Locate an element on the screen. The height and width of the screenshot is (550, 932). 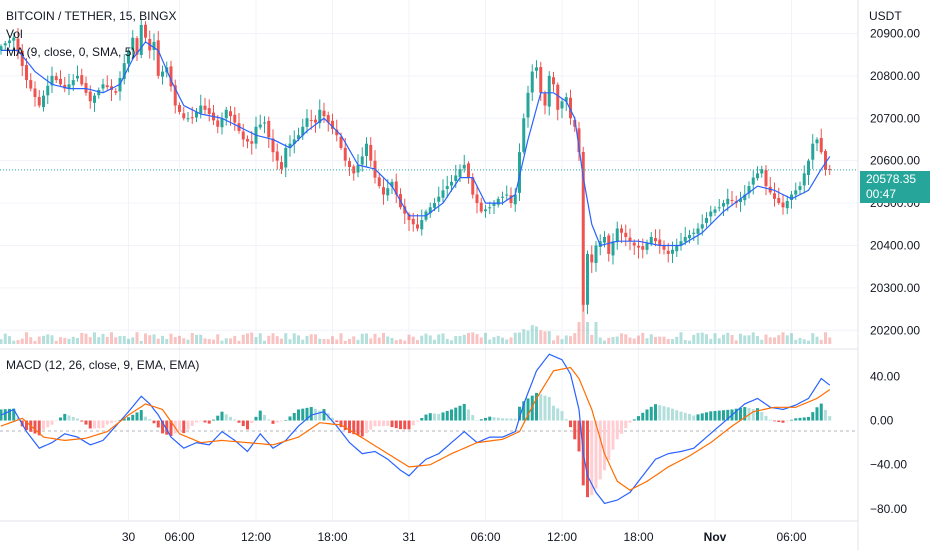
time-tick-label: 06:00 is located at coordinates (485, 537).